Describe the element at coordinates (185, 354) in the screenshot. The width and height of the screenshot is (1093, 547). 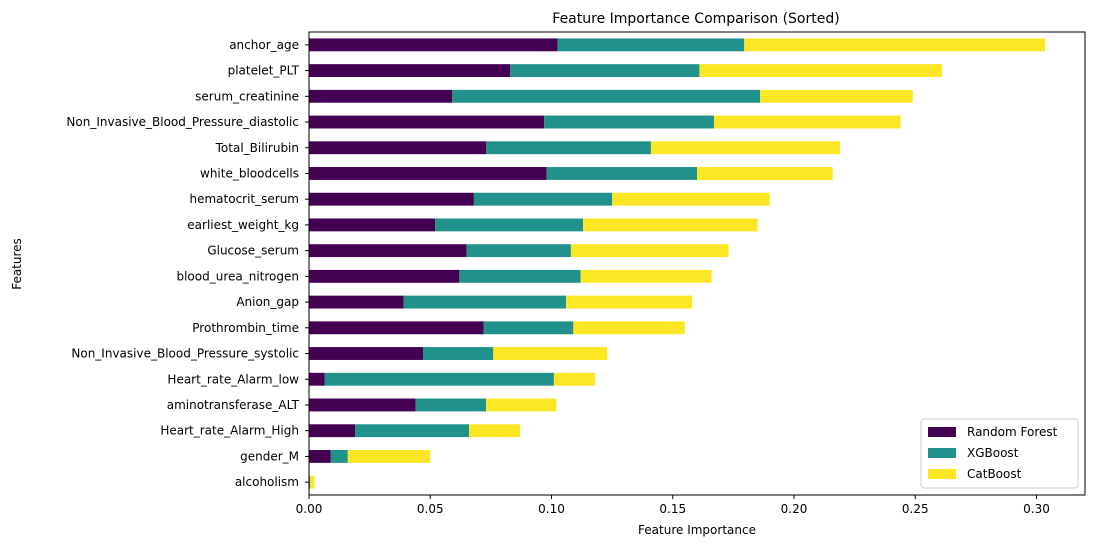
I see `y-tick-label-non-invasive-blood-pressure-systolic: Non_Invasive_Blood_Pressure_systolic` at that location.